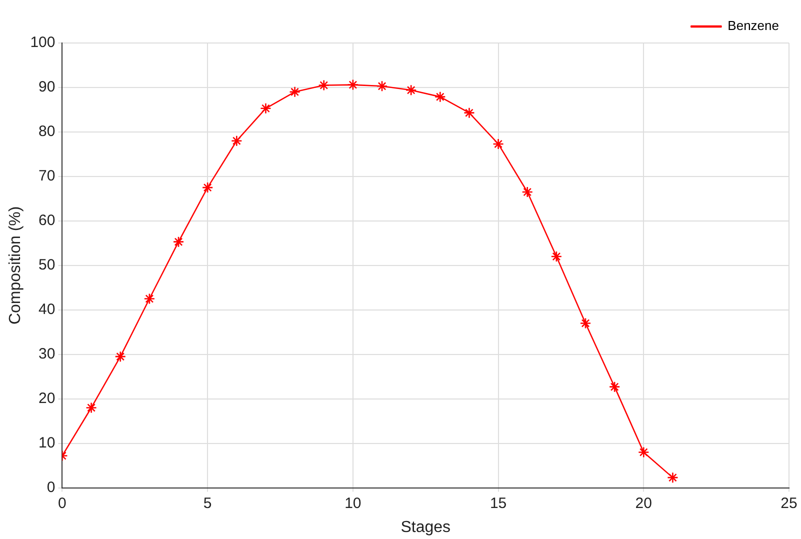 This screenshot has height=539, width=801. Describe the element at coordinates (51, 487) in the screenshot. I see `y-tick-label: 0` at that location.